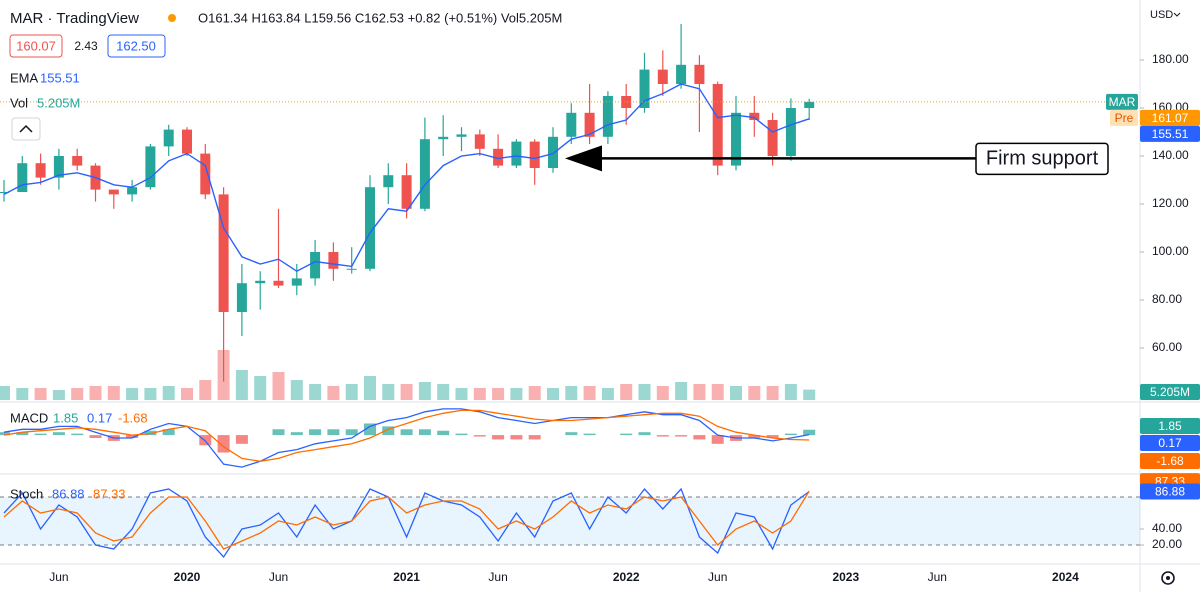 Image resolution: width=1200 pixels, height=592 pixels. What do you see at coordinates (187, 577) in the screenshot?
I see `x-tick-label: 2020` at bounding box center [187, 577].